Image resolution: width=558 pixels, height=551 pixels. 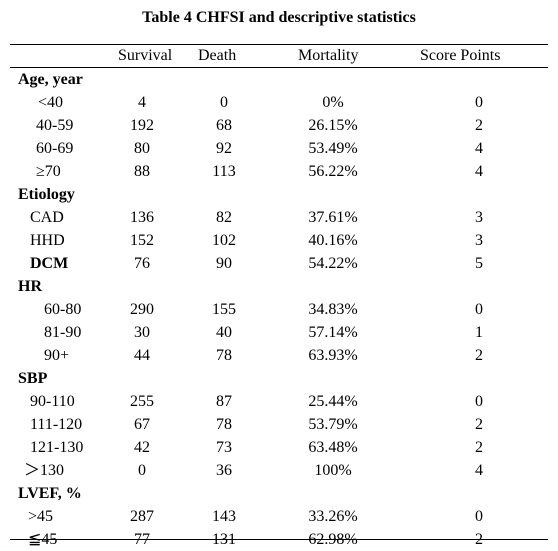 What do you see at coordinates (333, 263) in the screenshot?
I see `mortality-cell: 54.22%` at bounding box center [333, 263].